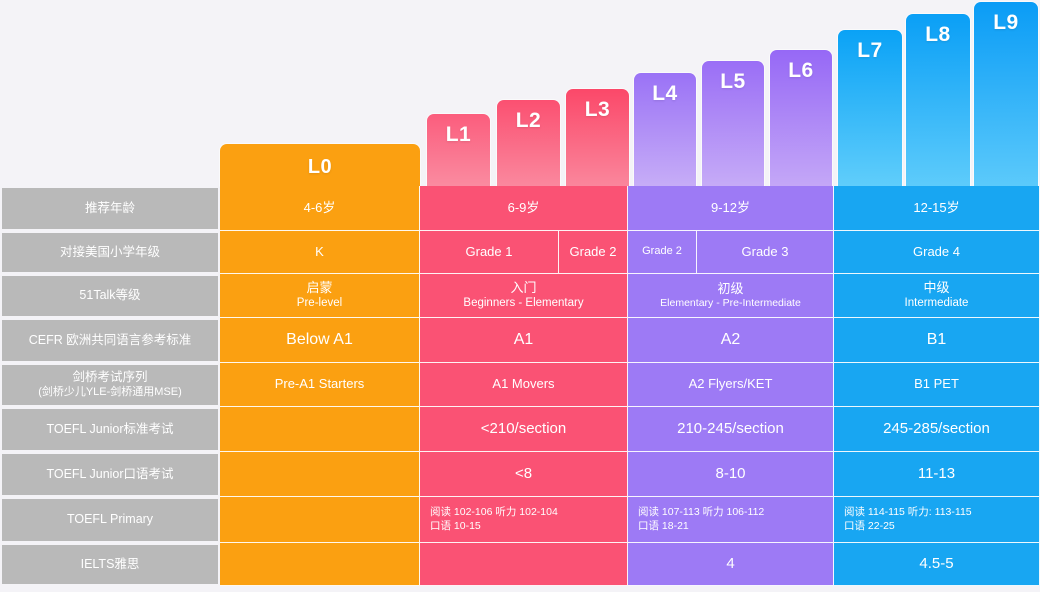  What do you see at coordinates (801, 70) in the screenshot?
I see `level-bar-label: L6` at bounding box center [801, 70].